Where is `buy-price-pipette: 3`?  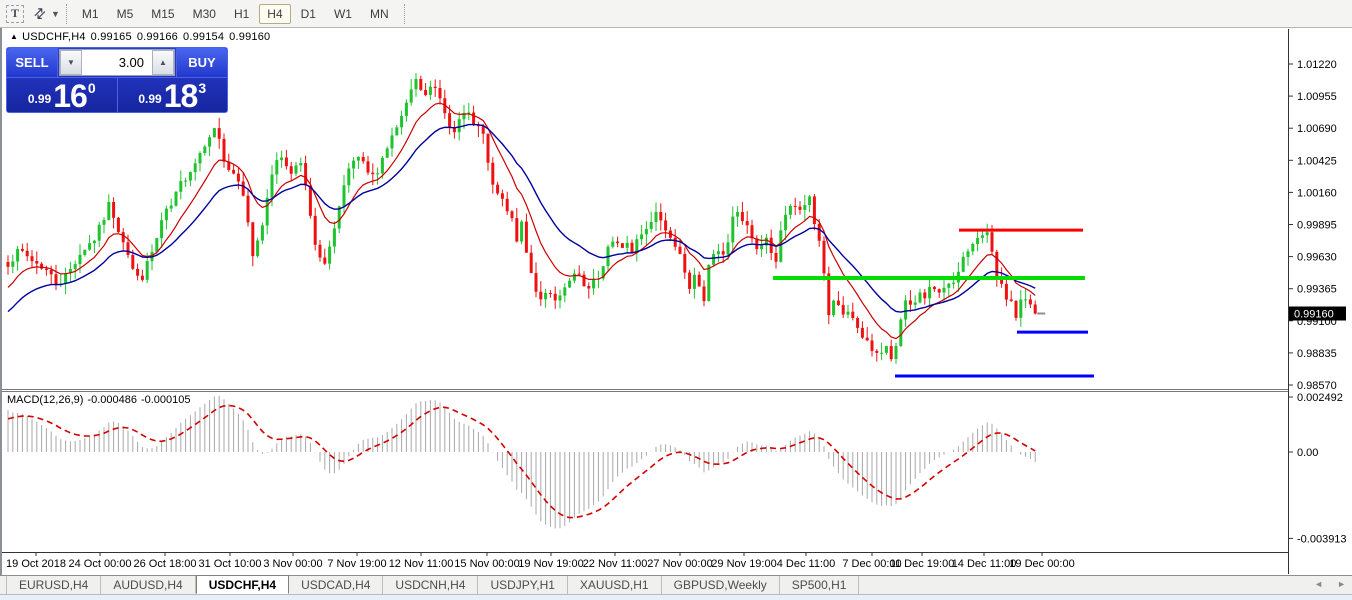 buy-price-pipette: 3 is located at coordinates (202, 88).